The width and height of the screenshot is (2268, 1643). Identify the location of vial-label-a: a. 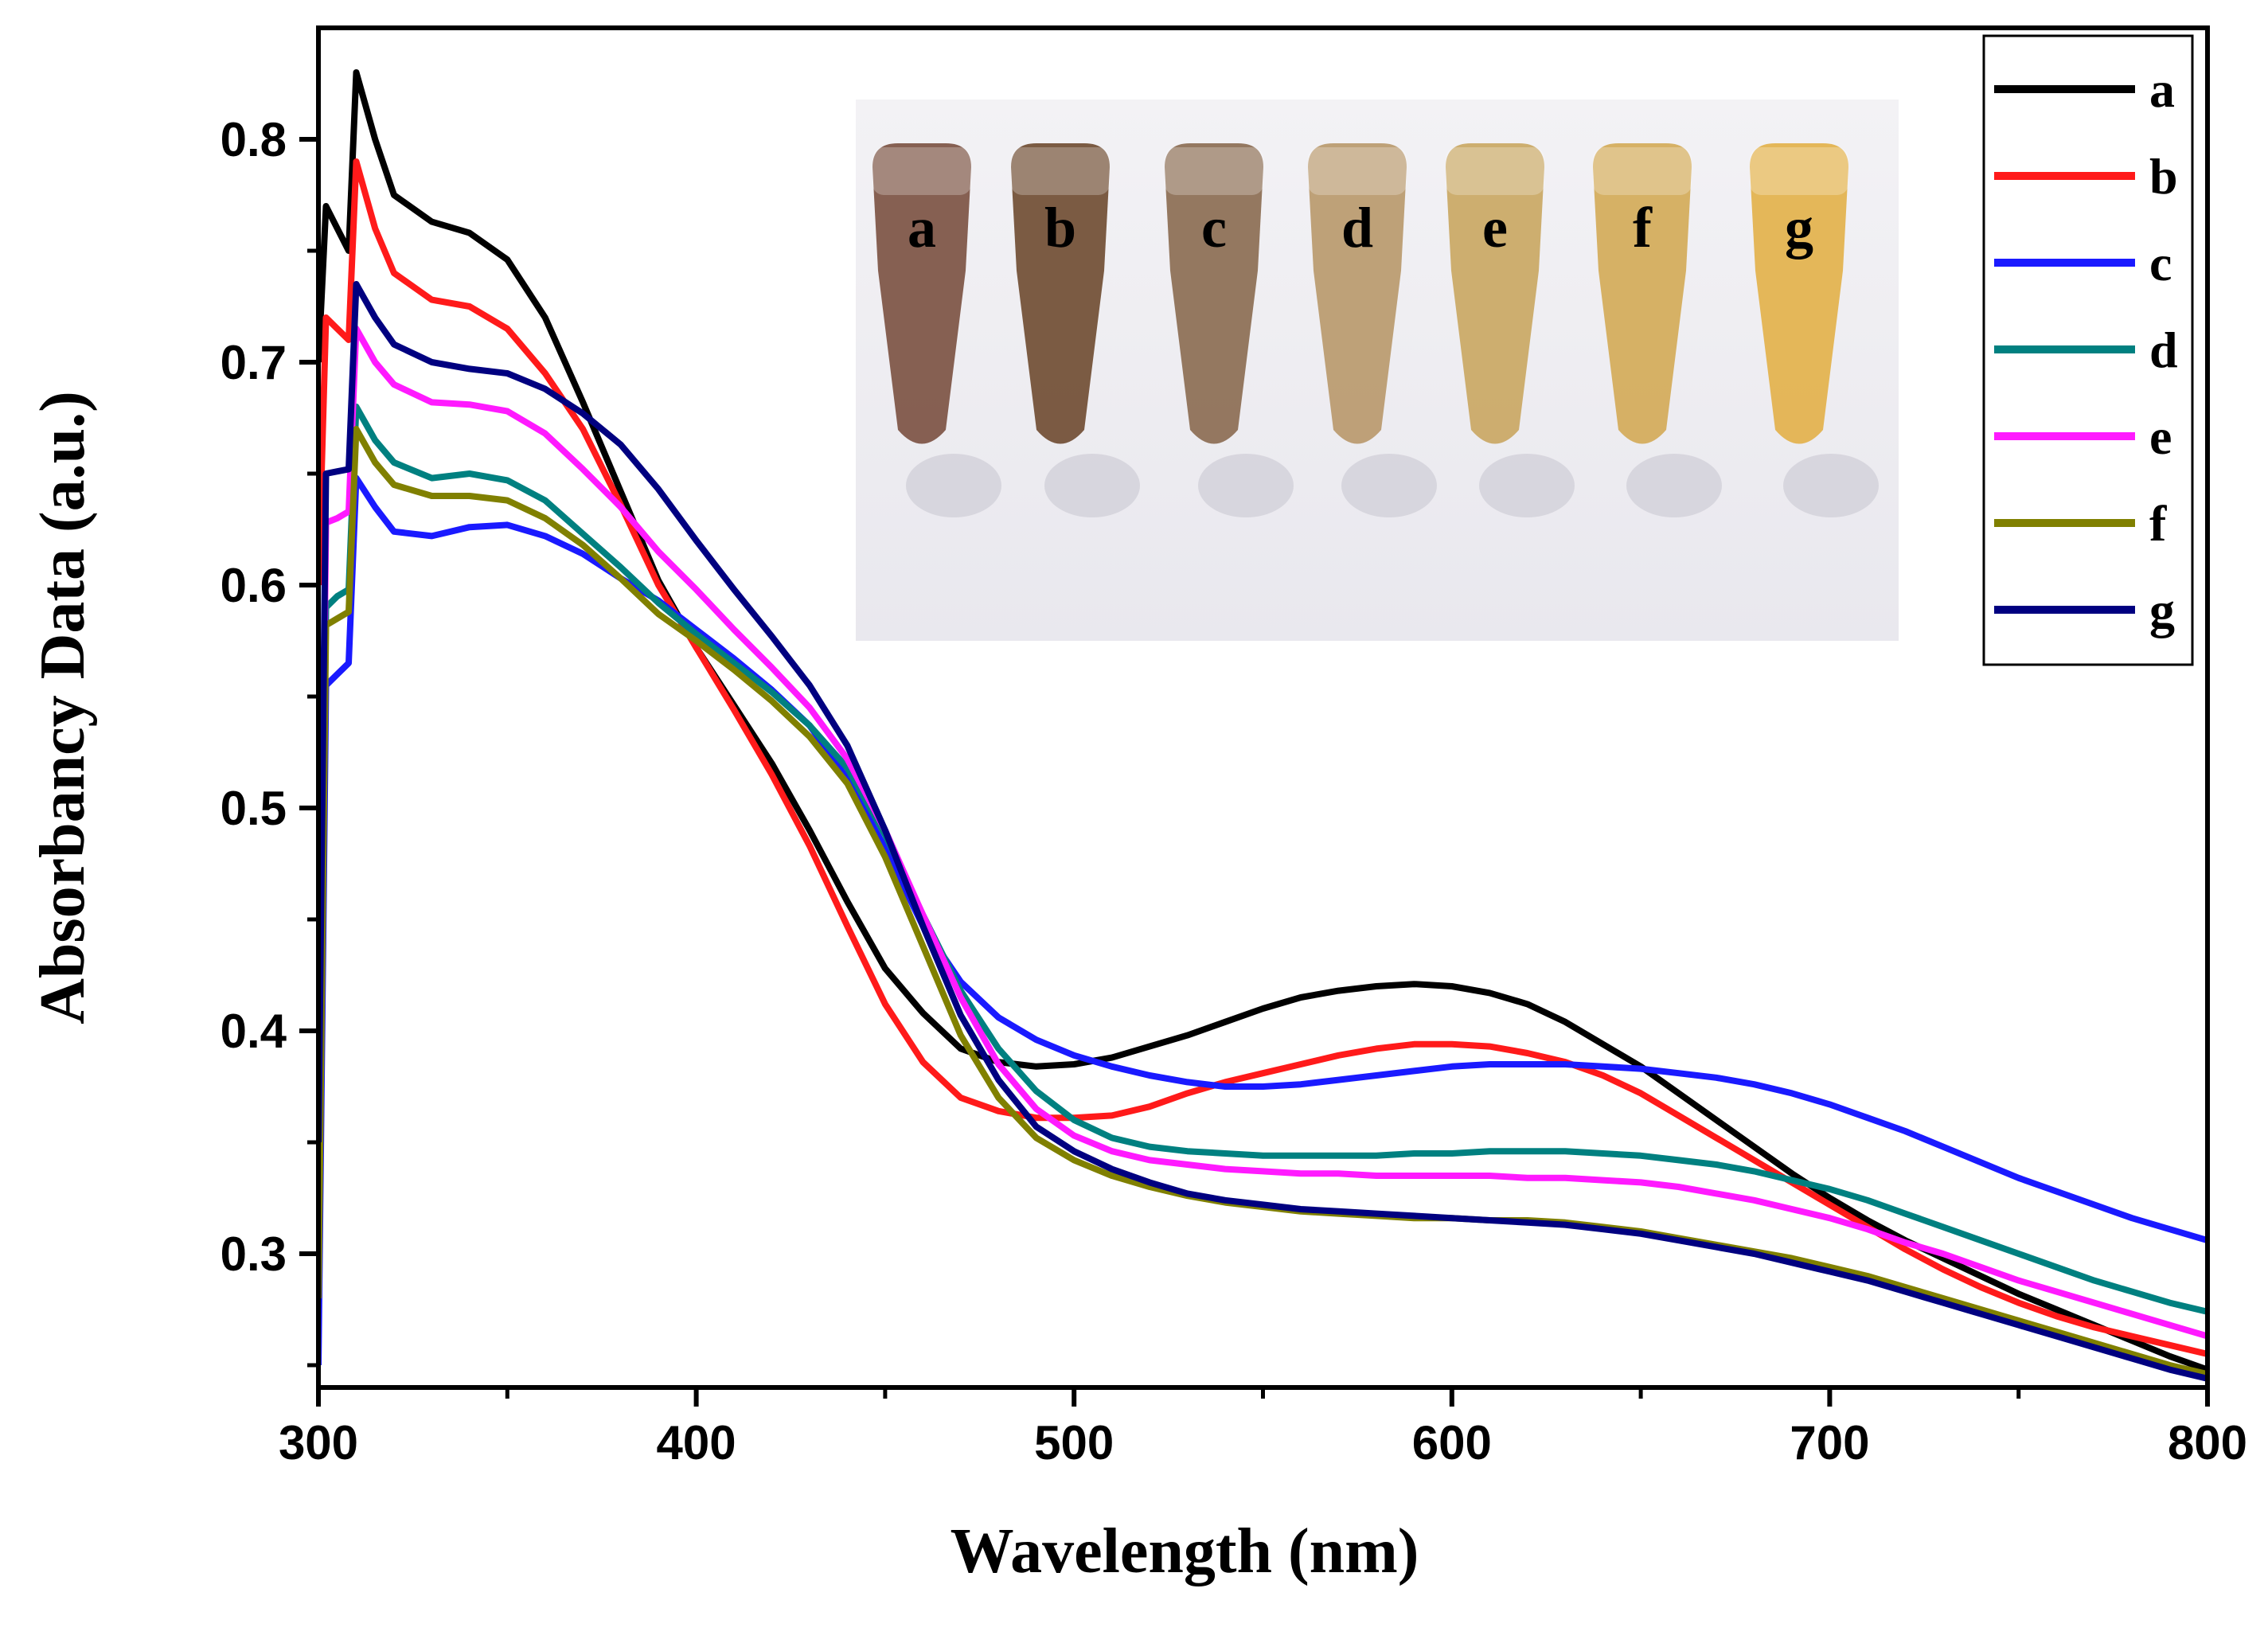
(922, 228).